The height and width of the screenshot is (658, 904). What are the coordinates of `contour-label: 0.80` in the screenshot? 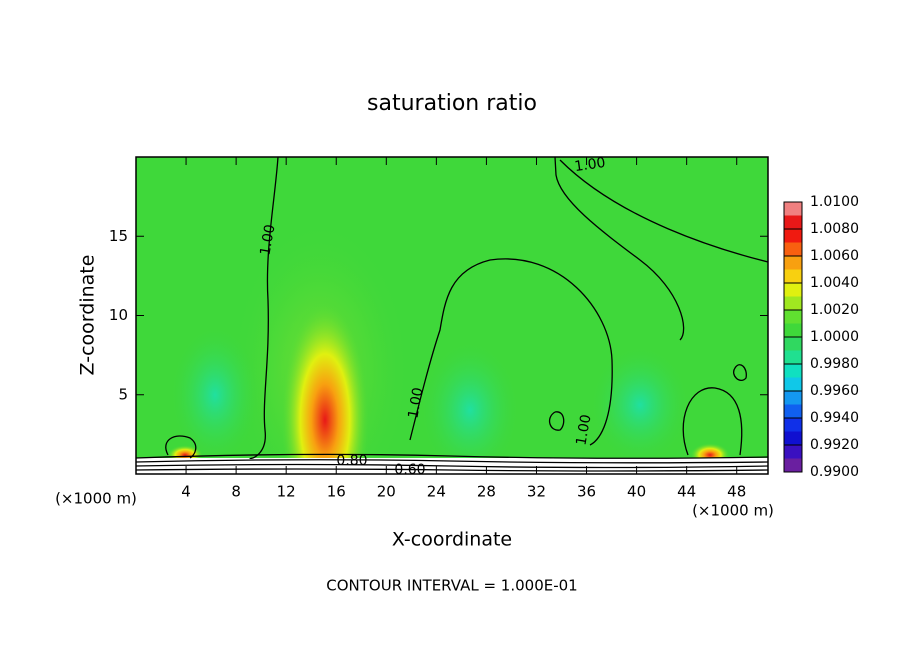 It's located at (351, 461).